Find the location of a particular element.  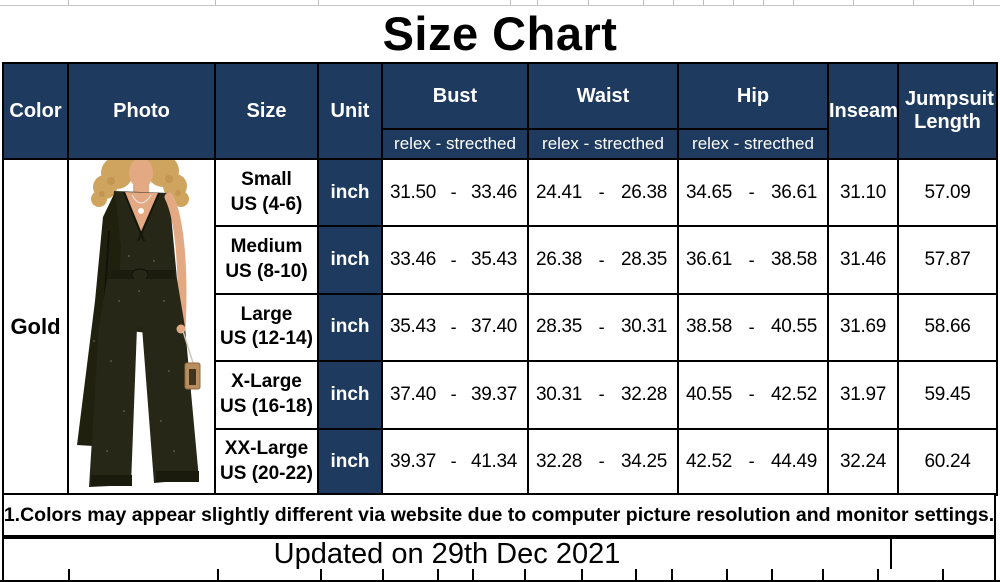

waist-range-cell: 30.31-32.28 is located at coordinates (603, 395).